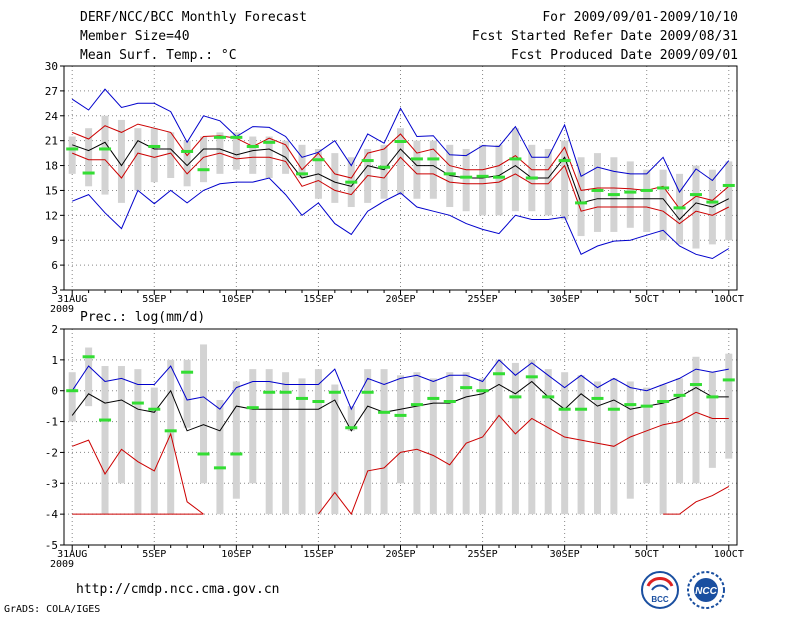 This screenshot has width=800, height=618. What do you see at coordinates (604, 36) in the screenshot?
I see `header-start-date: Fcst Started Refer Date 2009/08/31` at bounding box center [604, 36].